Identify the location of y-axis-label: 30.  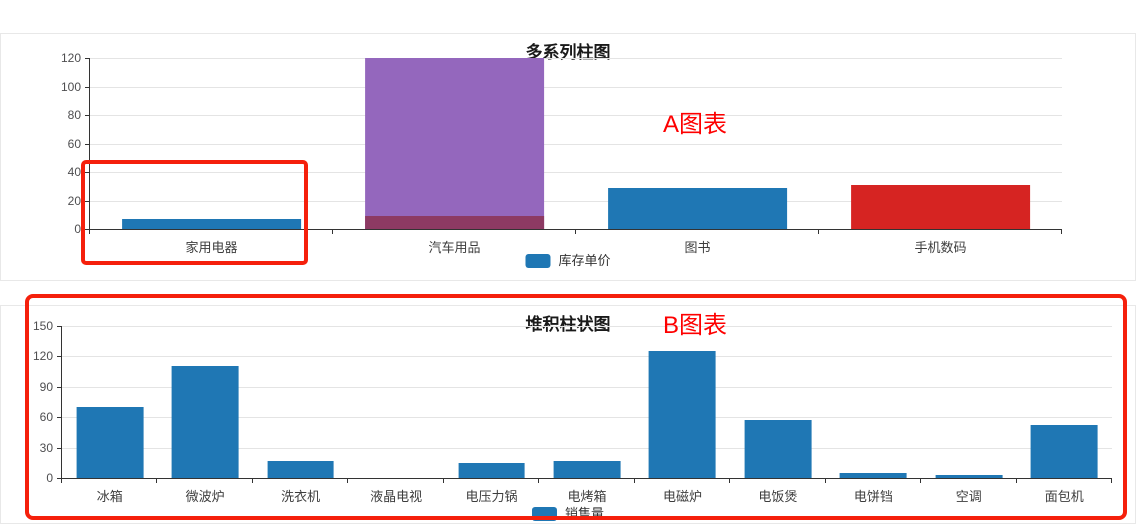
(46, 447).